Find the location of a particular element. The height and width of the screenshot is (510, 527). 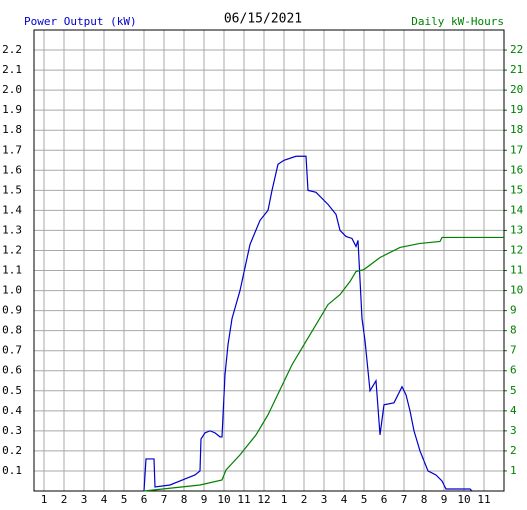

y-tick-label: 0.6 is located at coordinates (12, 370).